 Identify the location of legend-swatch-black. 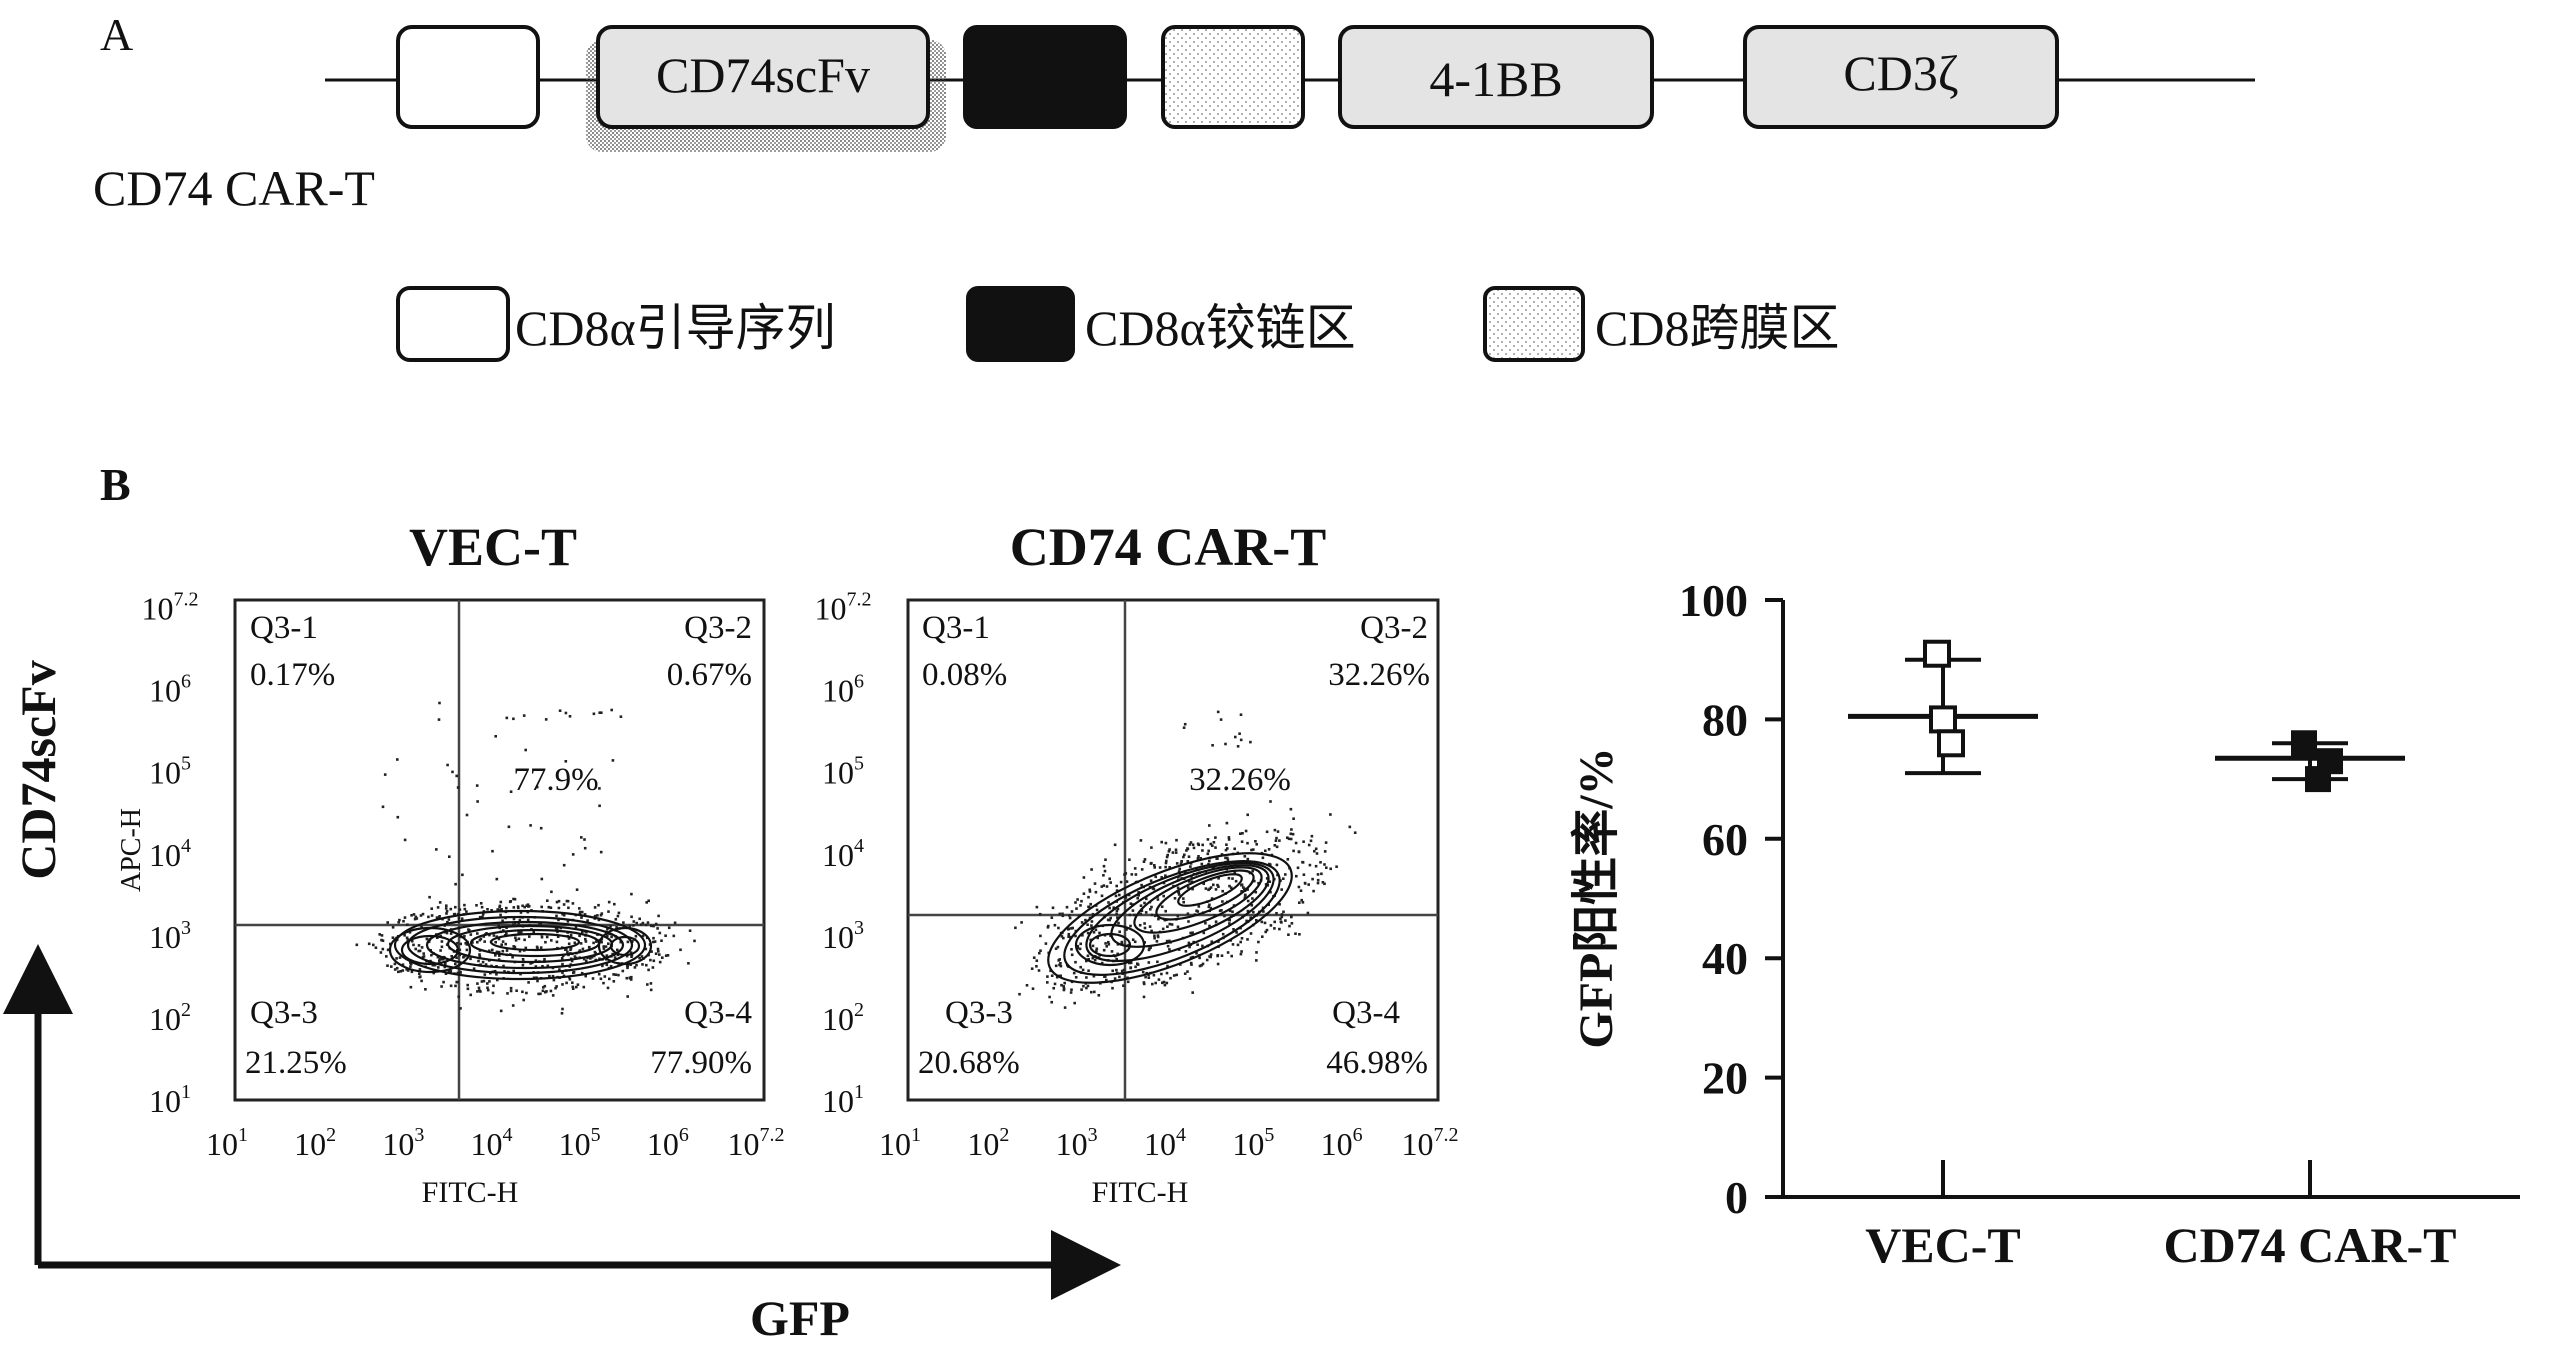
(1020, 324).